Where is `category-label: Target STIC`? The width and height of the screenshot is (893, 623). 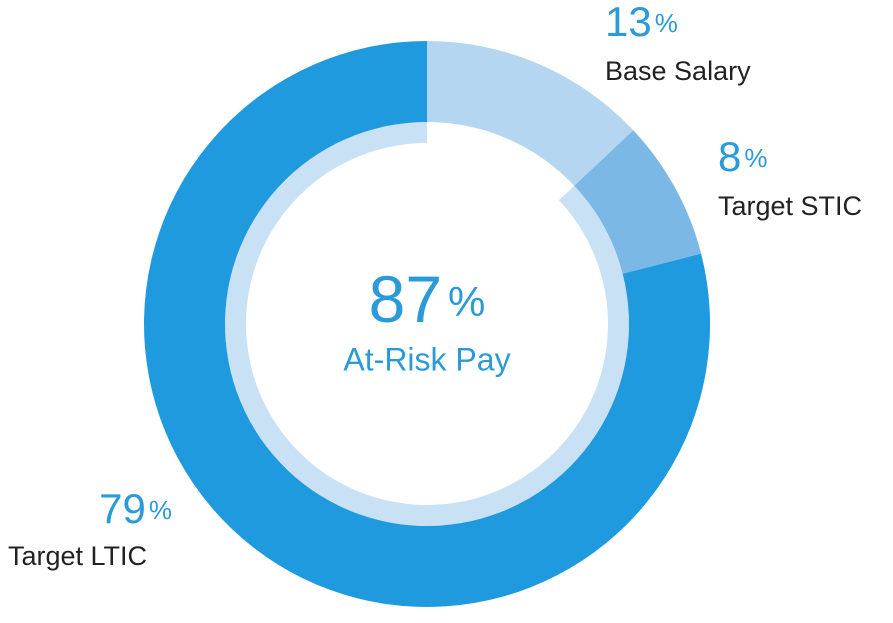
category-label: Target STIC is located at coordinates (790, 206).